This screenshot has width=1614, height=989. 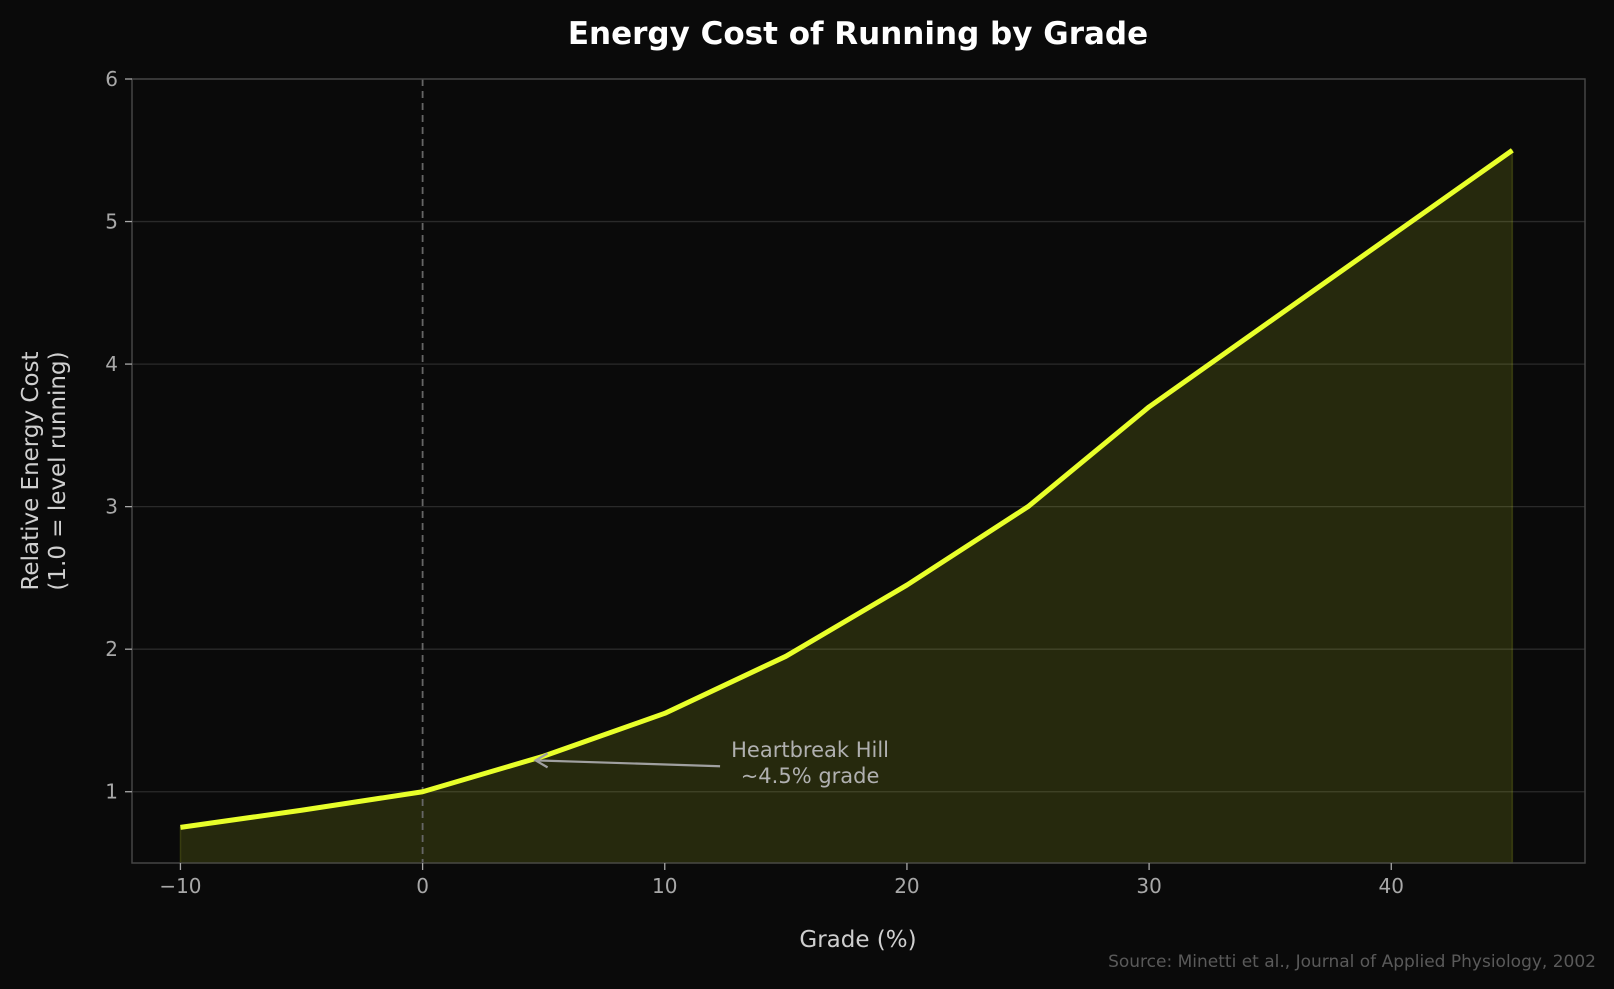 I want to click on x-tick-label: 40, so click(x=1391, y=886).